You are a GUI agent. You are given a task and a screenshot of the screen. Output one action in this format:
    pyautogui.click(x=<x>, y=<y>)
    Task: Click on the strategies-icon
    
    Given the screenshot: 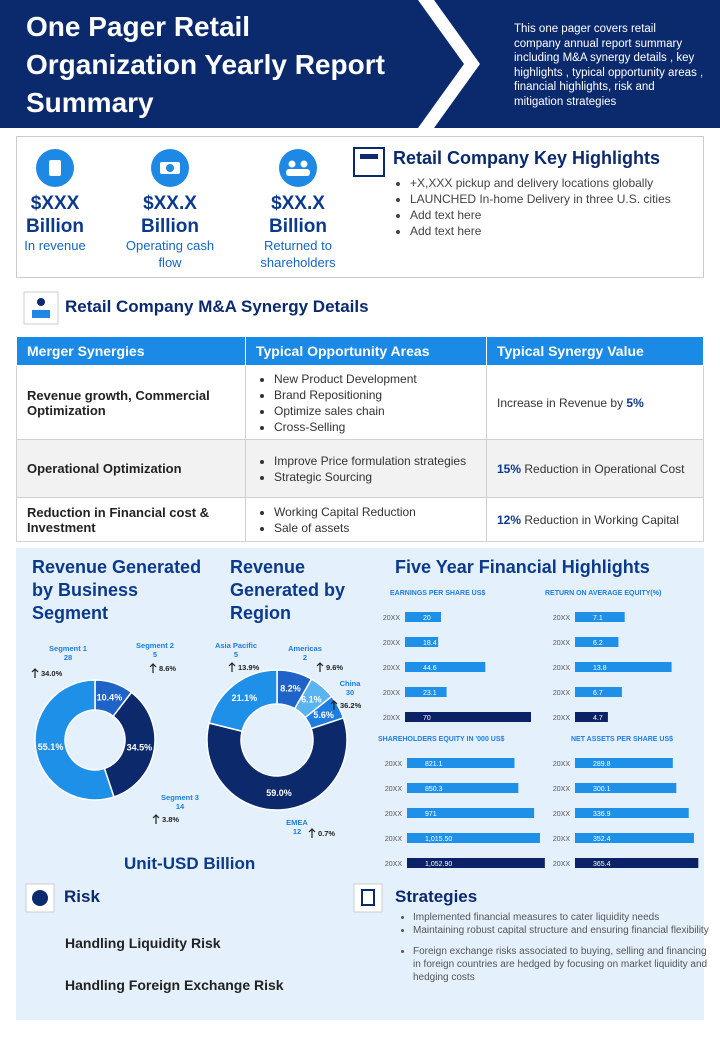 What is the action you would take?
    pyautogui.click(x=368, y=897)
    